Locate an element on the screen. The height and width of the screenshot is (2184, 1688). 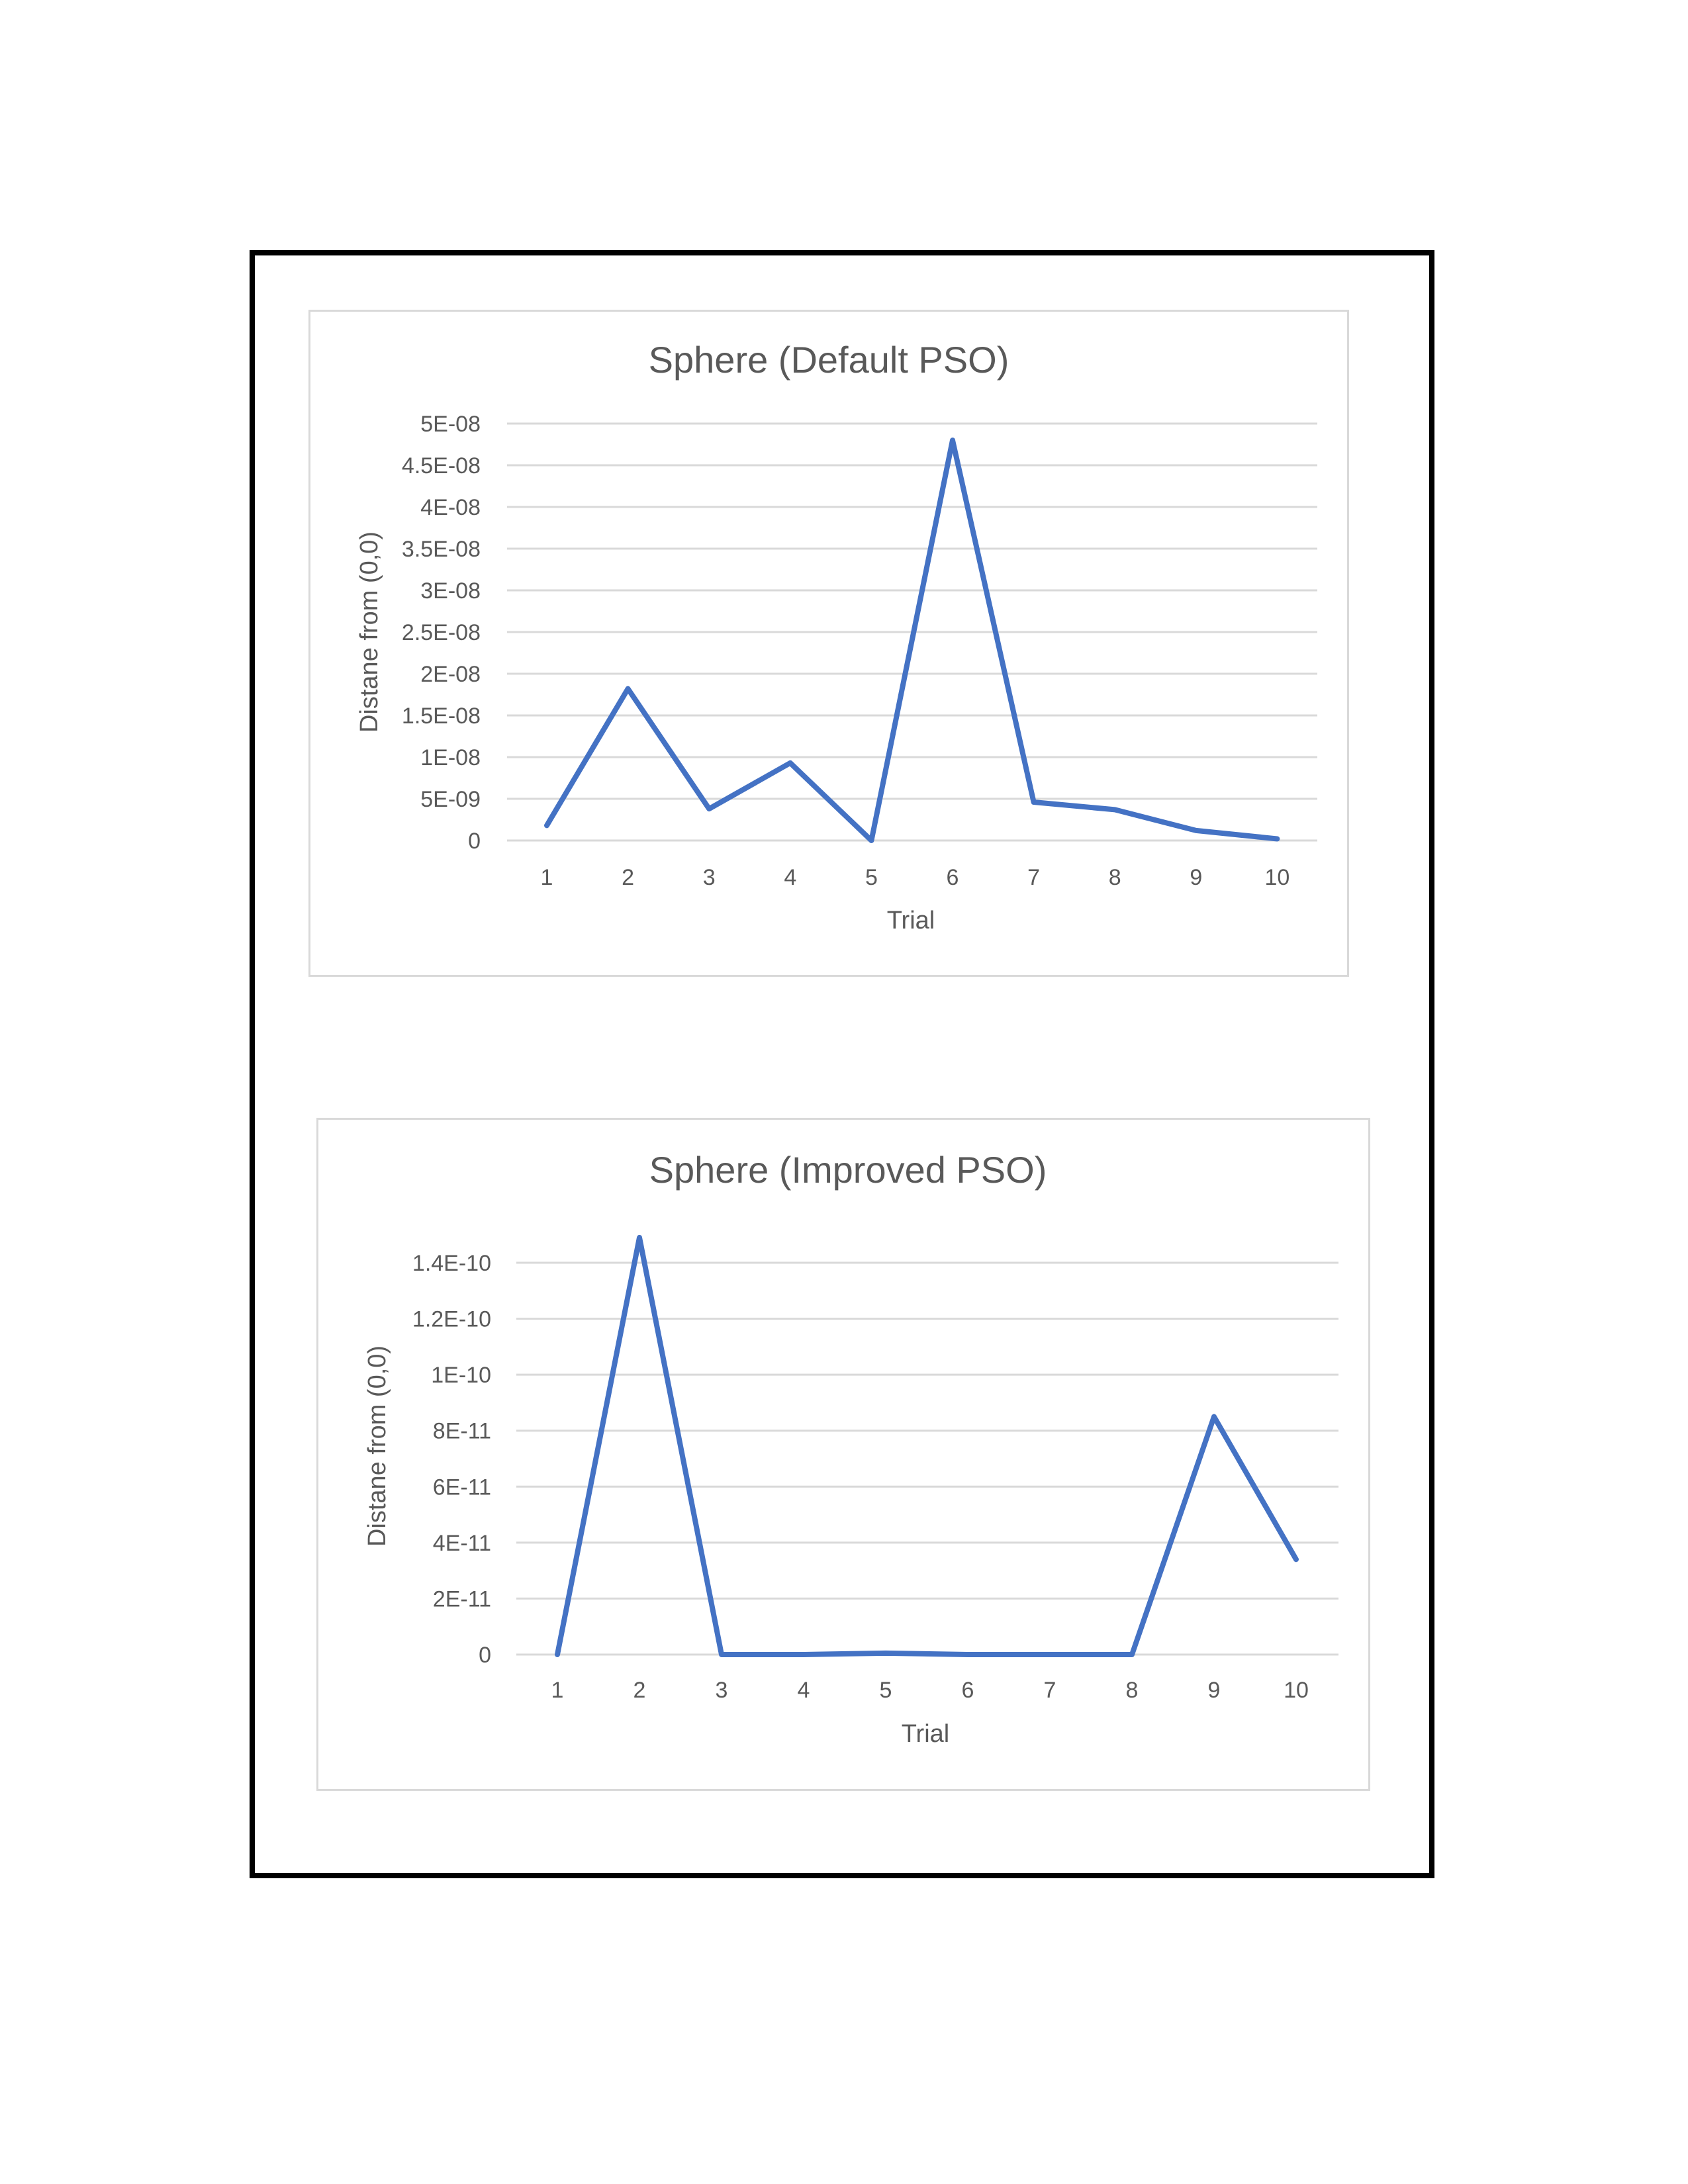
y-tick-label: 1.2E-10 is located at coordinates (451, 1319).